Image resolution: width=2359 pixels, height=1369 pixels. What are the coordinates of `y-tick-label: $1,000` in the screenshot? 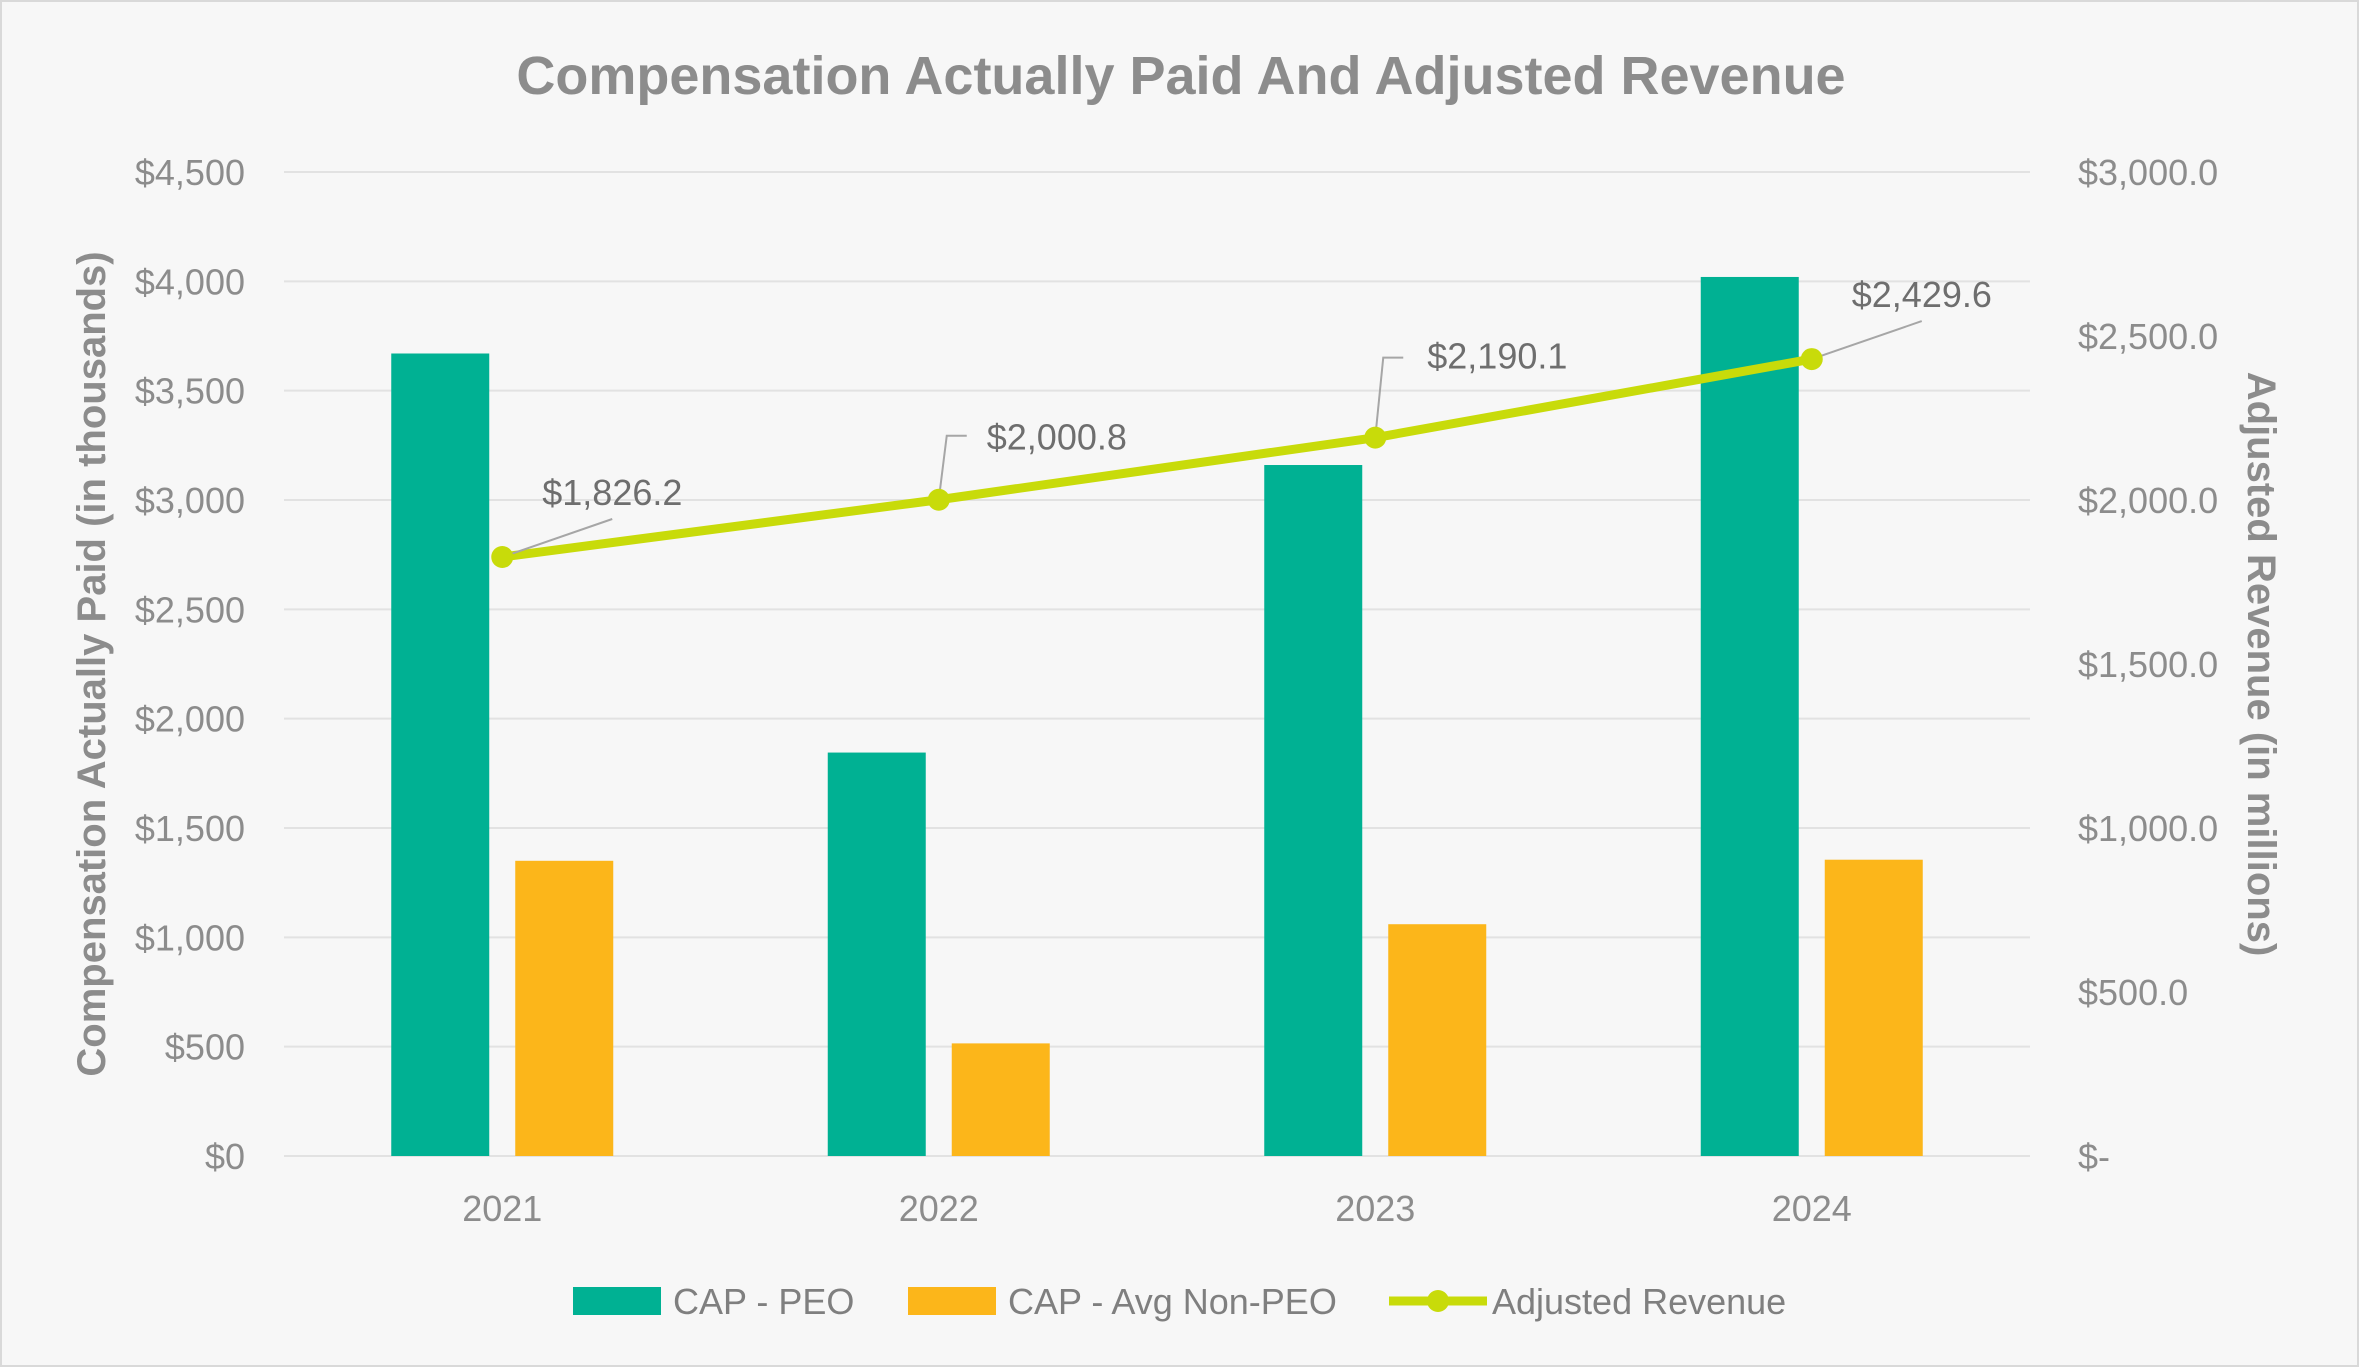 It's located at (190, 937).